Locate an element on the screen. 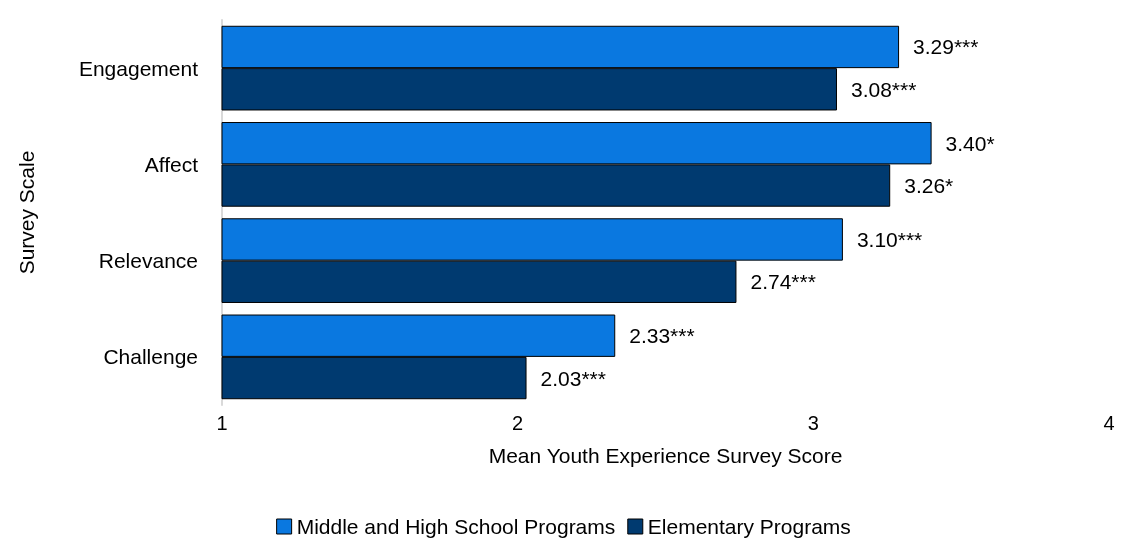  x-tick-label: 2 is located at coordinates (518, 423).